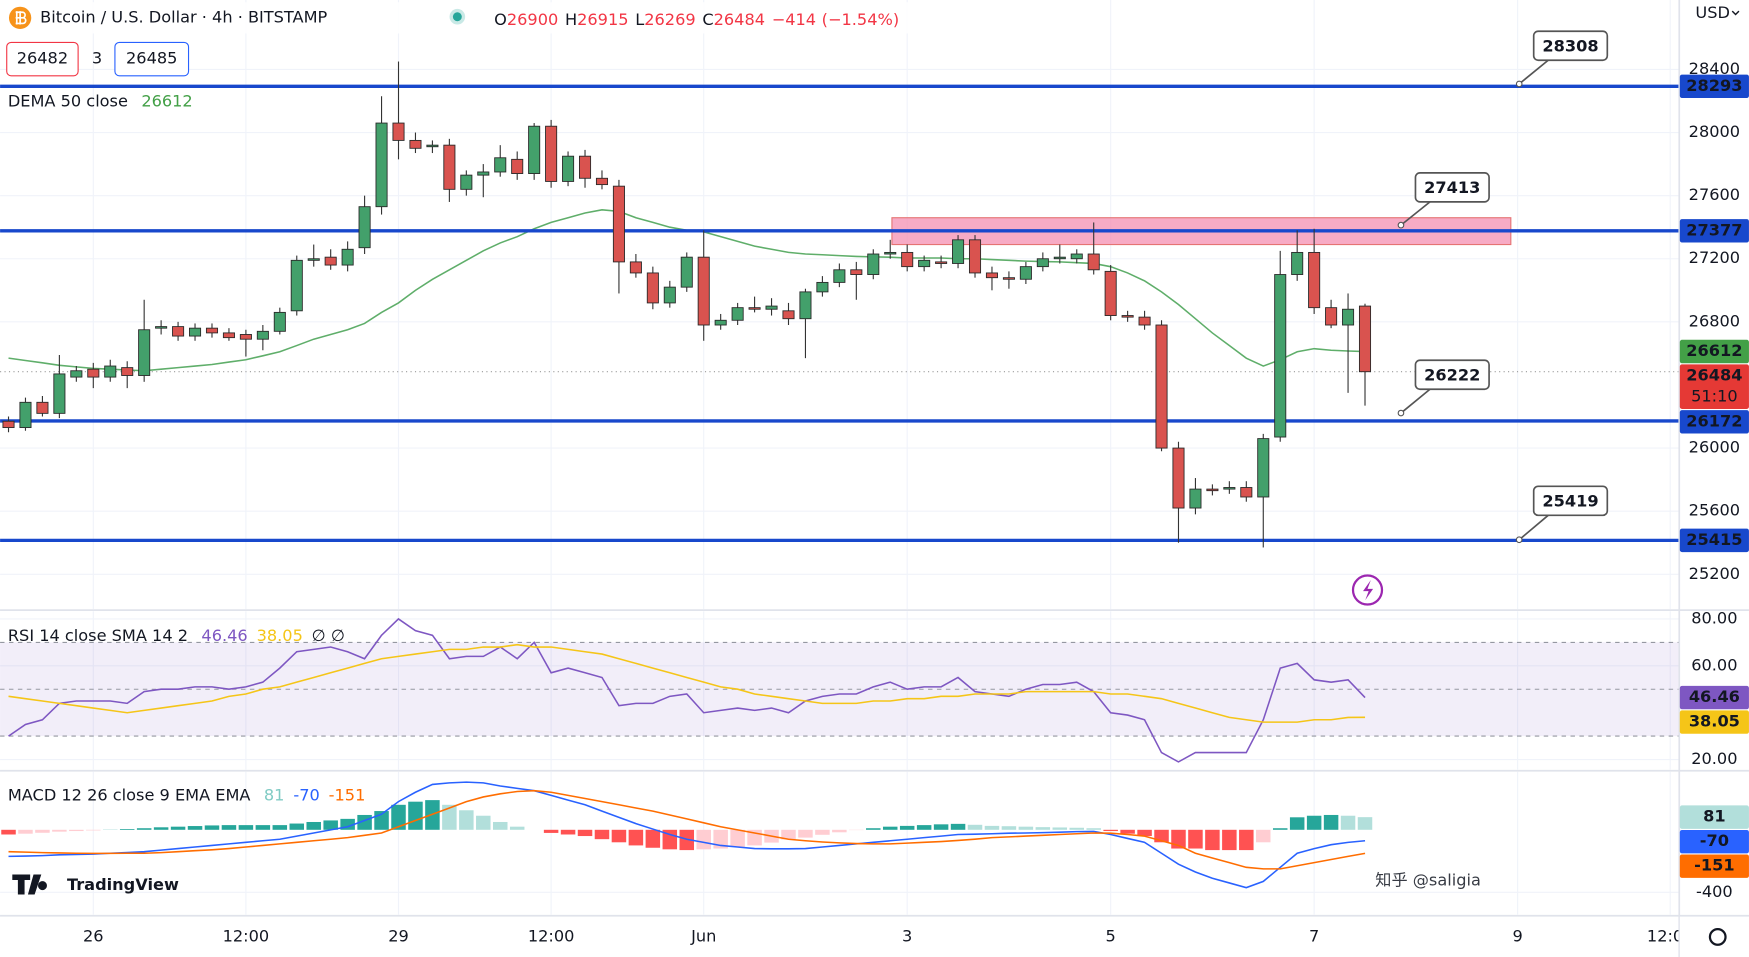 This screenshot has width=1749, height=957. What do you see at coordinates (907, 935) in the screenshot?
I see `x-tick-label: 3` at bounding box center [907, 935].